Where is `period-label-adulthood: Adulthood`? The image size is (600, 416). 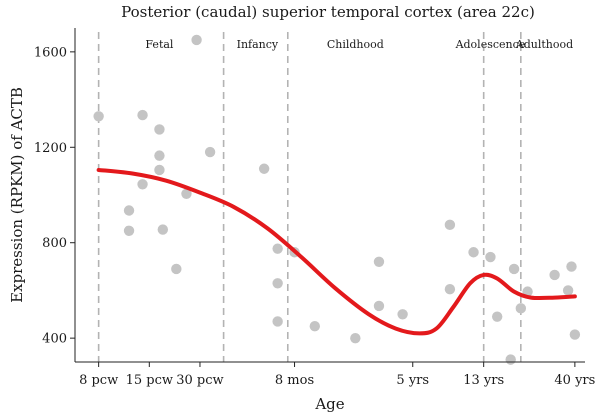
period-label-adulthood: Adulthood is located at coordinates (544, 44).